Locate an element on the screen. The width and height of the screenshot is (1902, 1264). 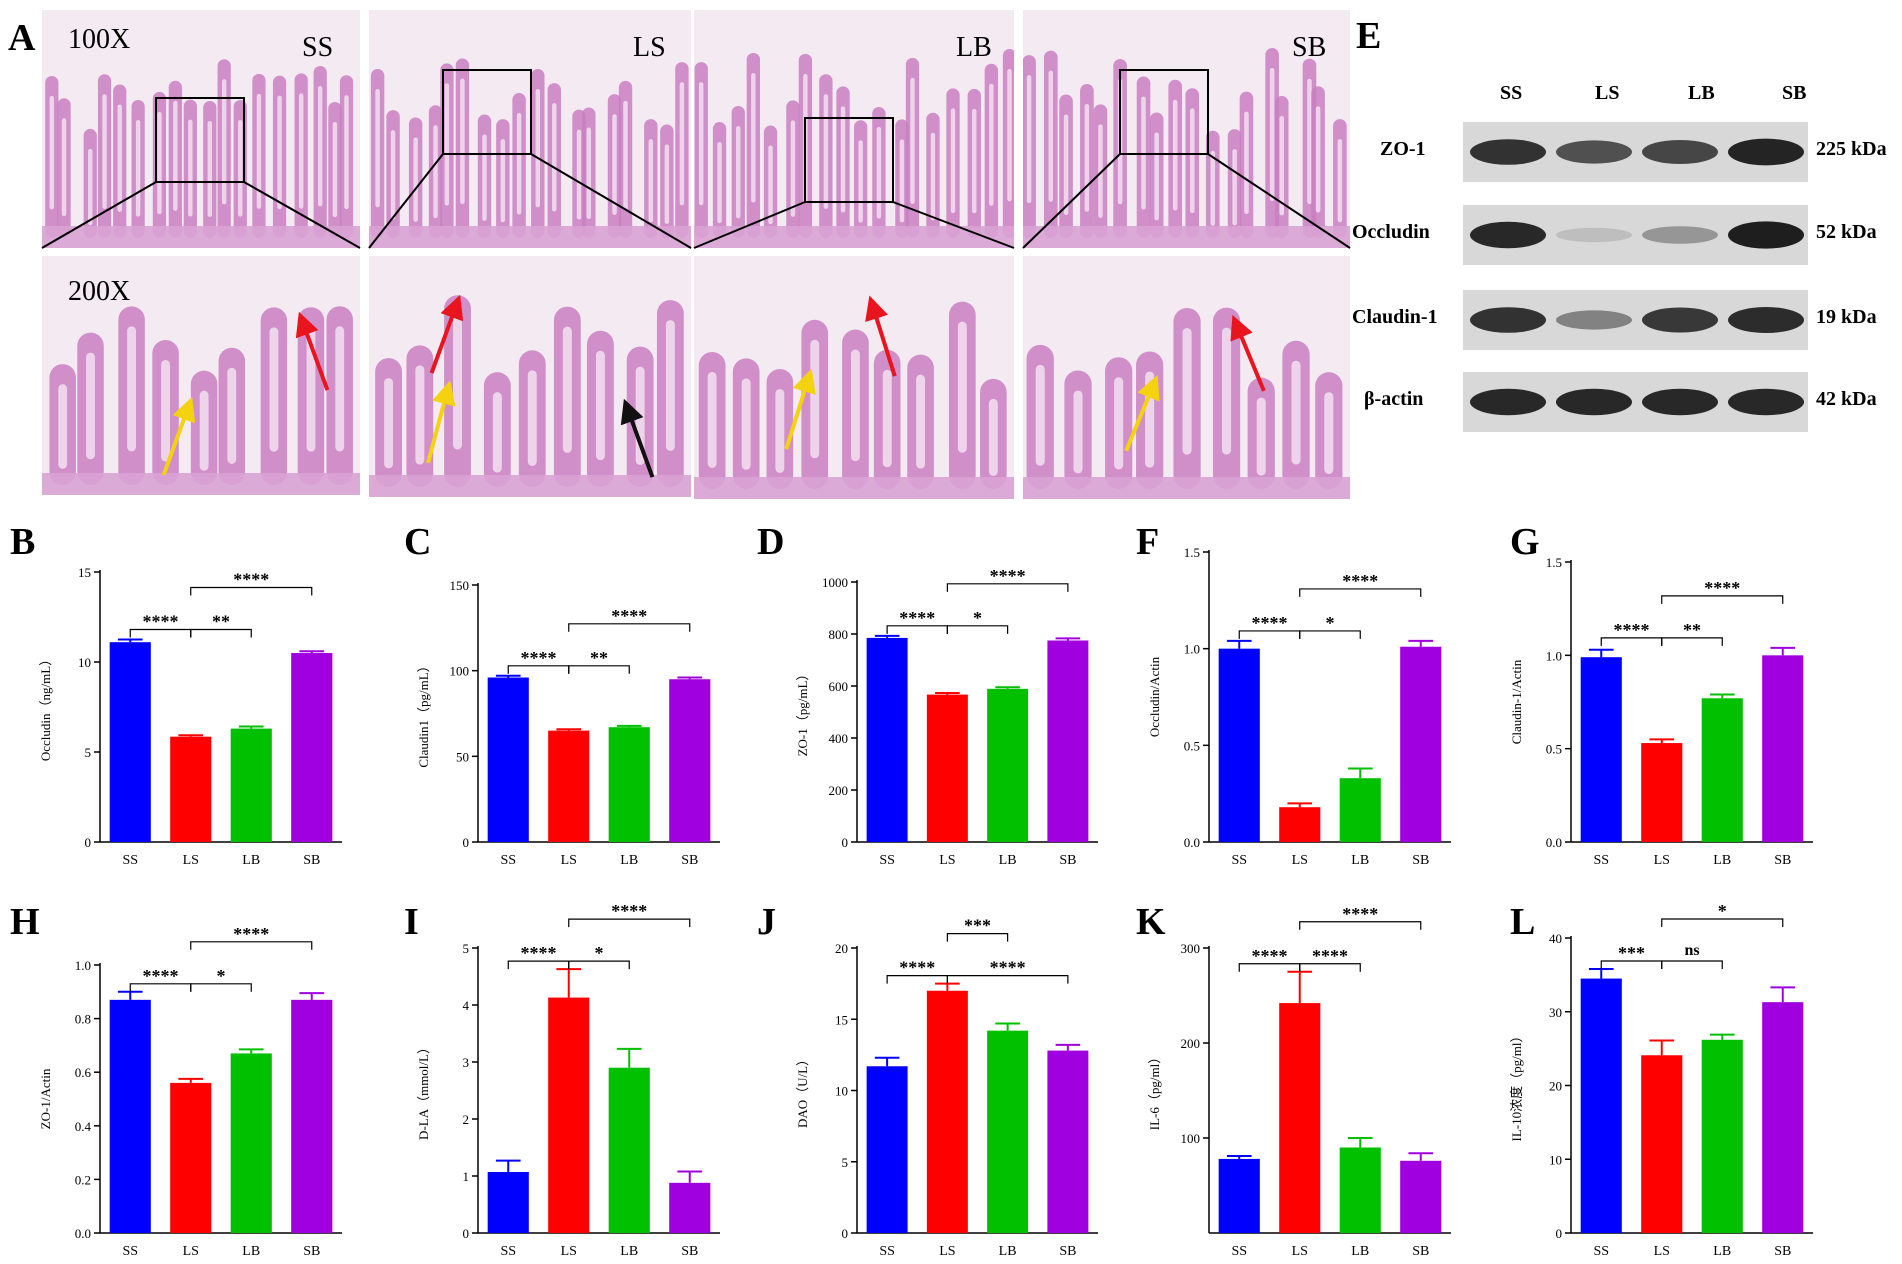
zoom-box is located at coordinates (849, 160).